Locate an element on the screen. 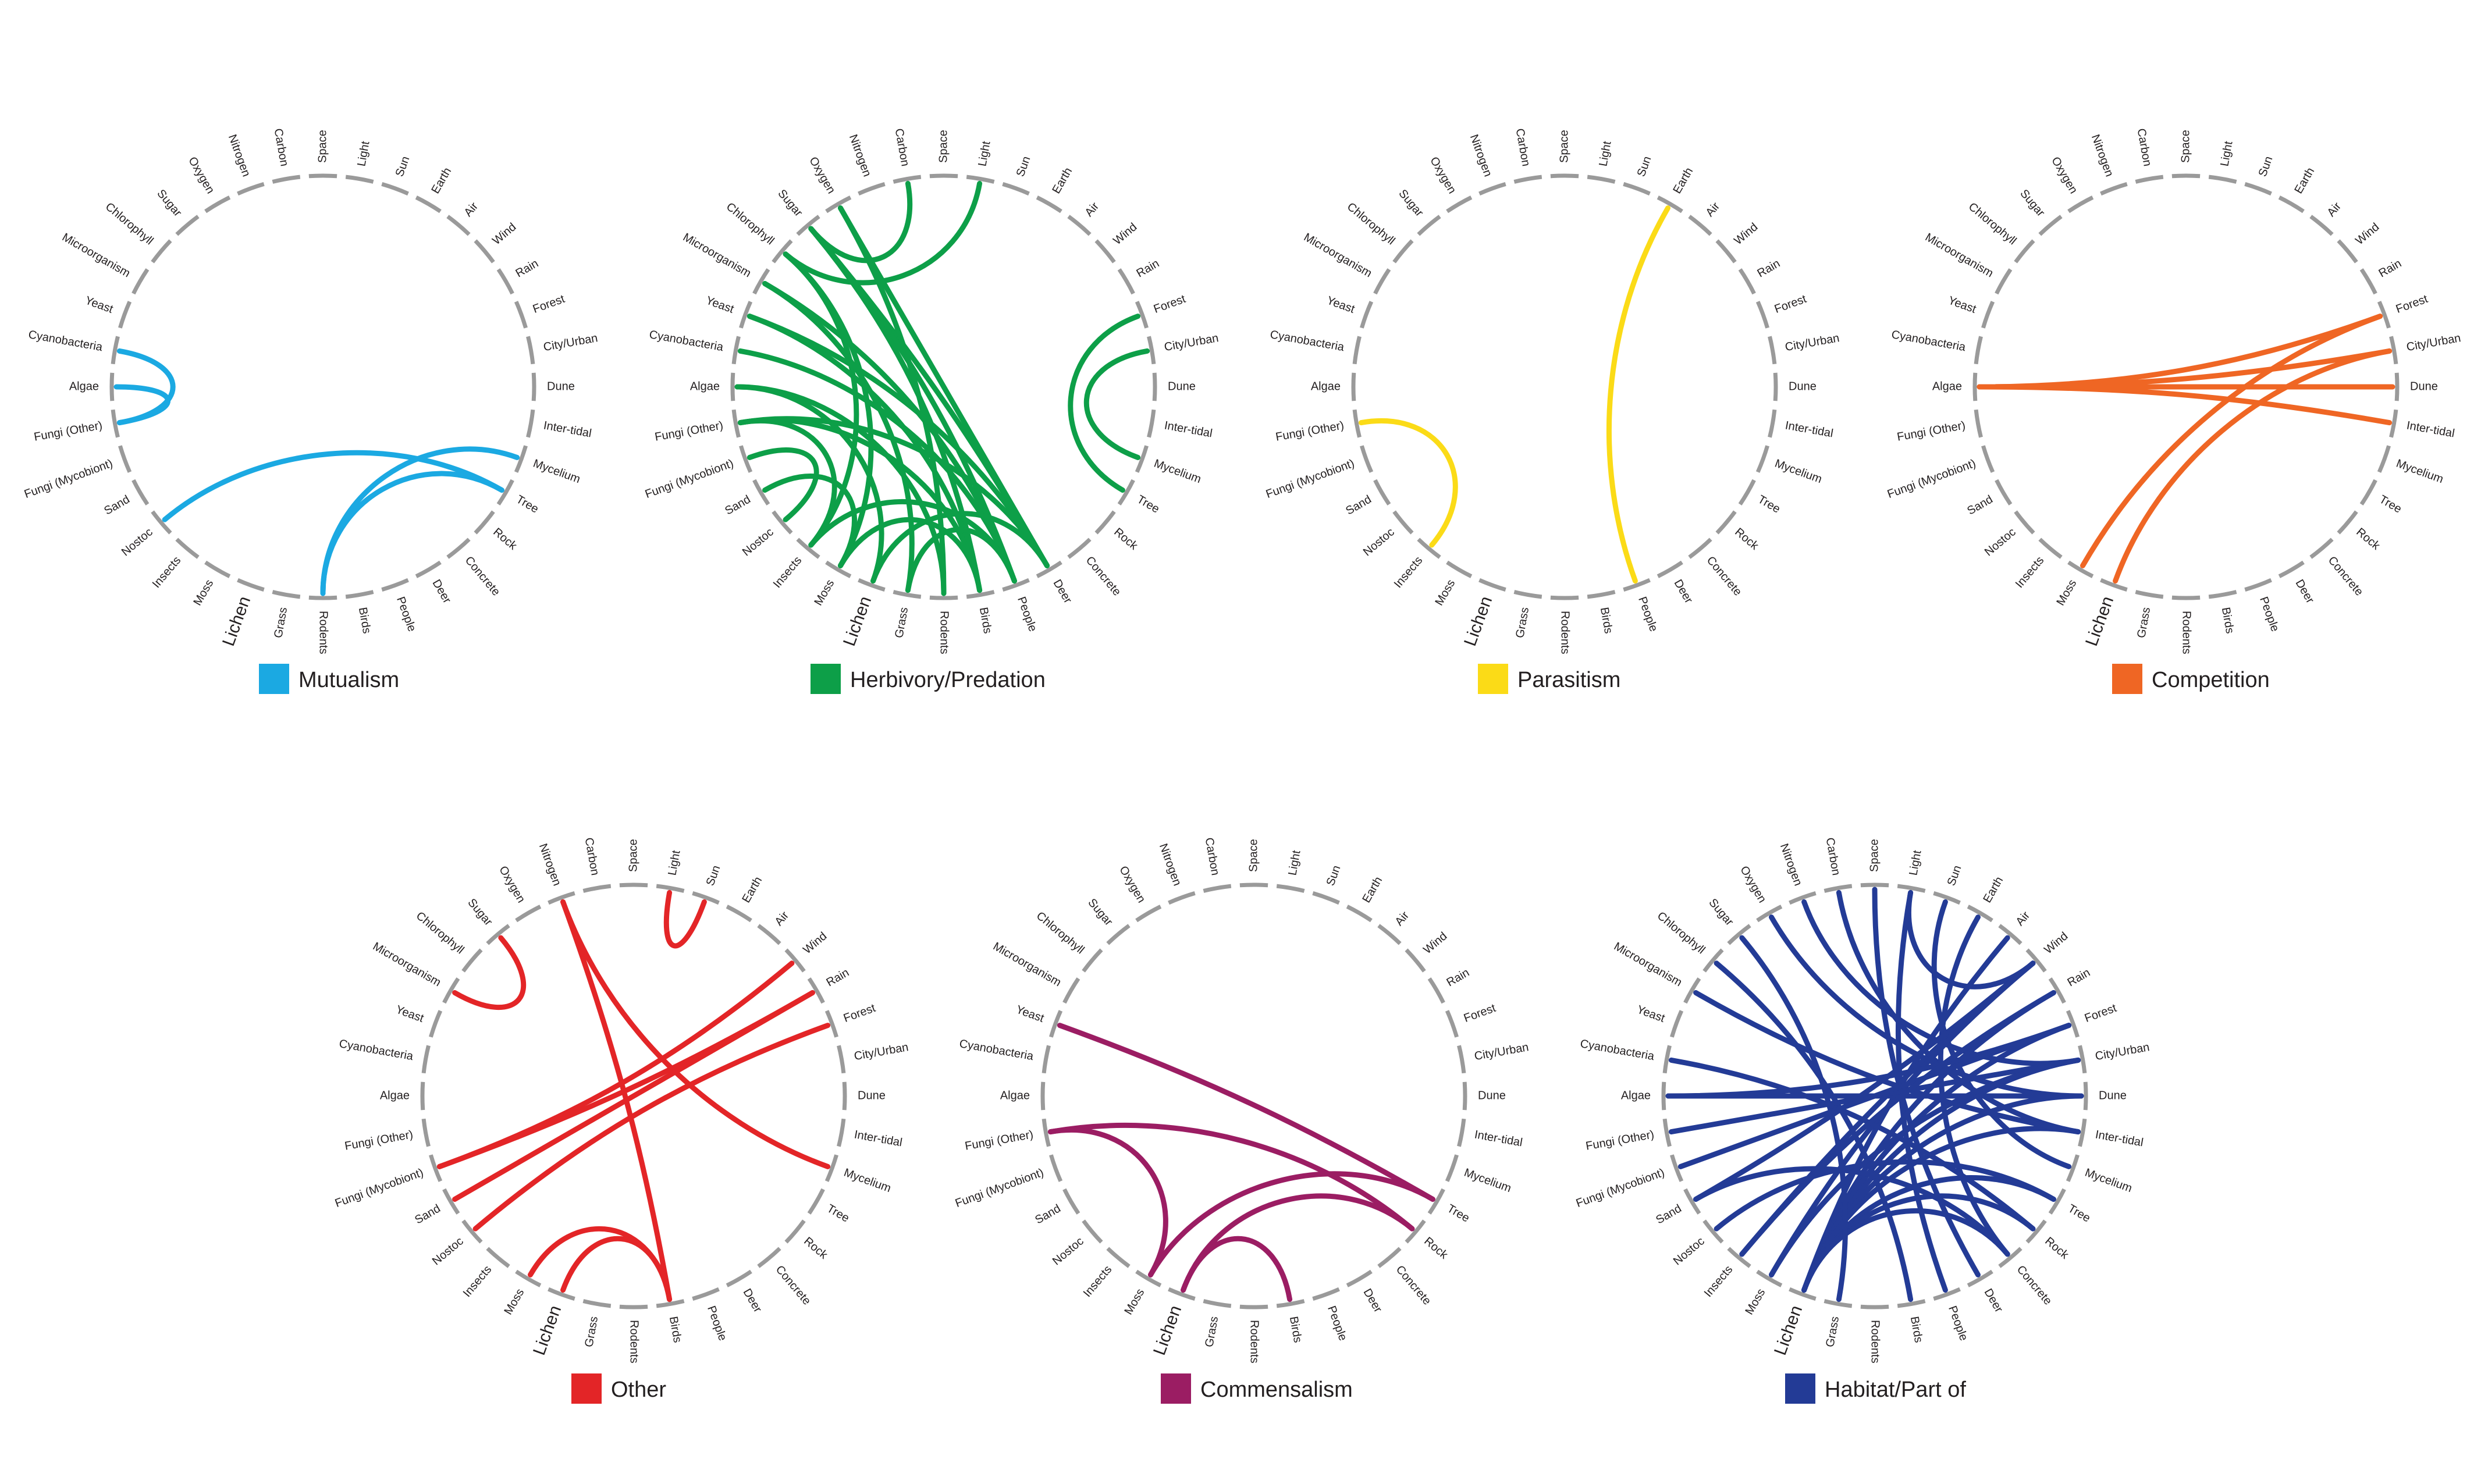  link-insects-rain is located at coordinates (1897, 1123).